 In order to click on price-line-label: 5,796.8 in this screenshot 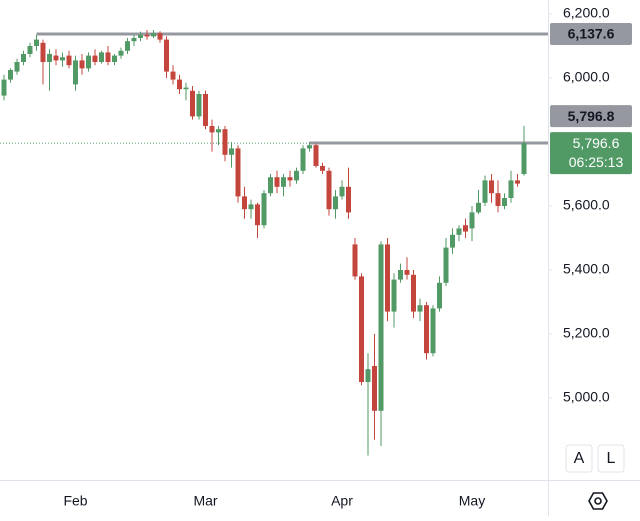, I will do `click(591, 116)`.